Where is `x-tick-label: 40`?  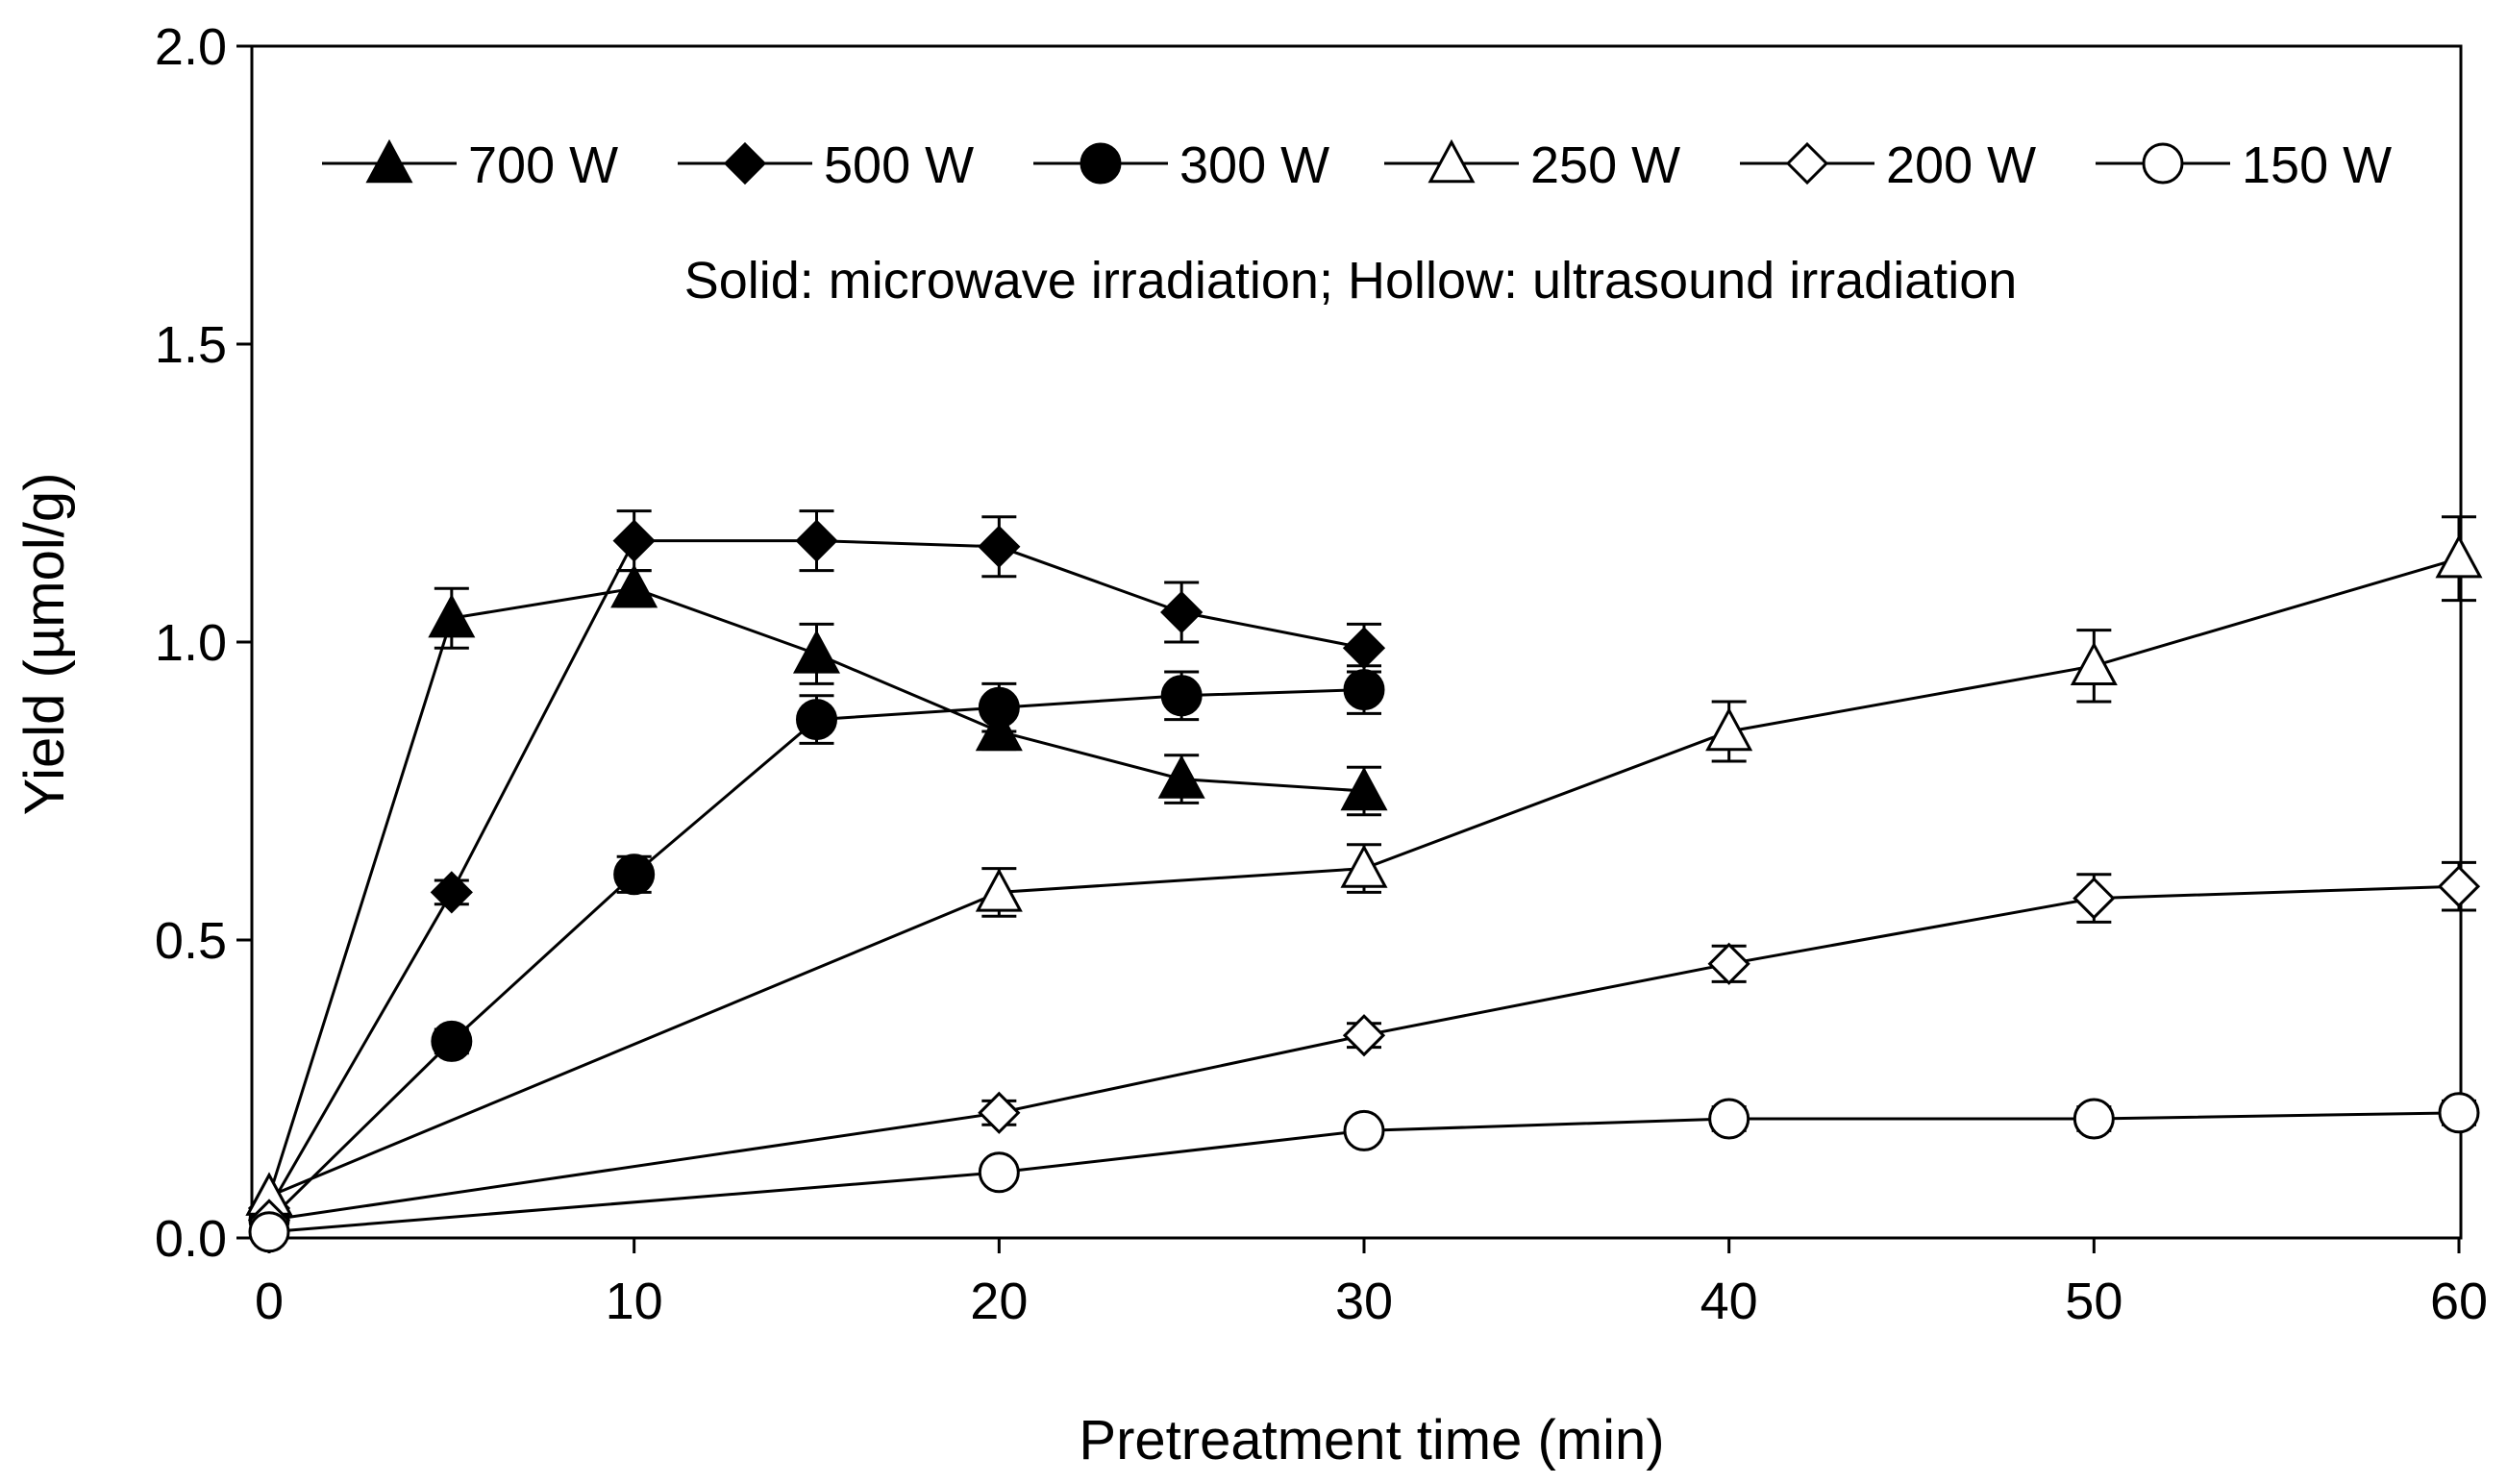 x-tick-label: 40 is located at coordinates (1729, 1301).